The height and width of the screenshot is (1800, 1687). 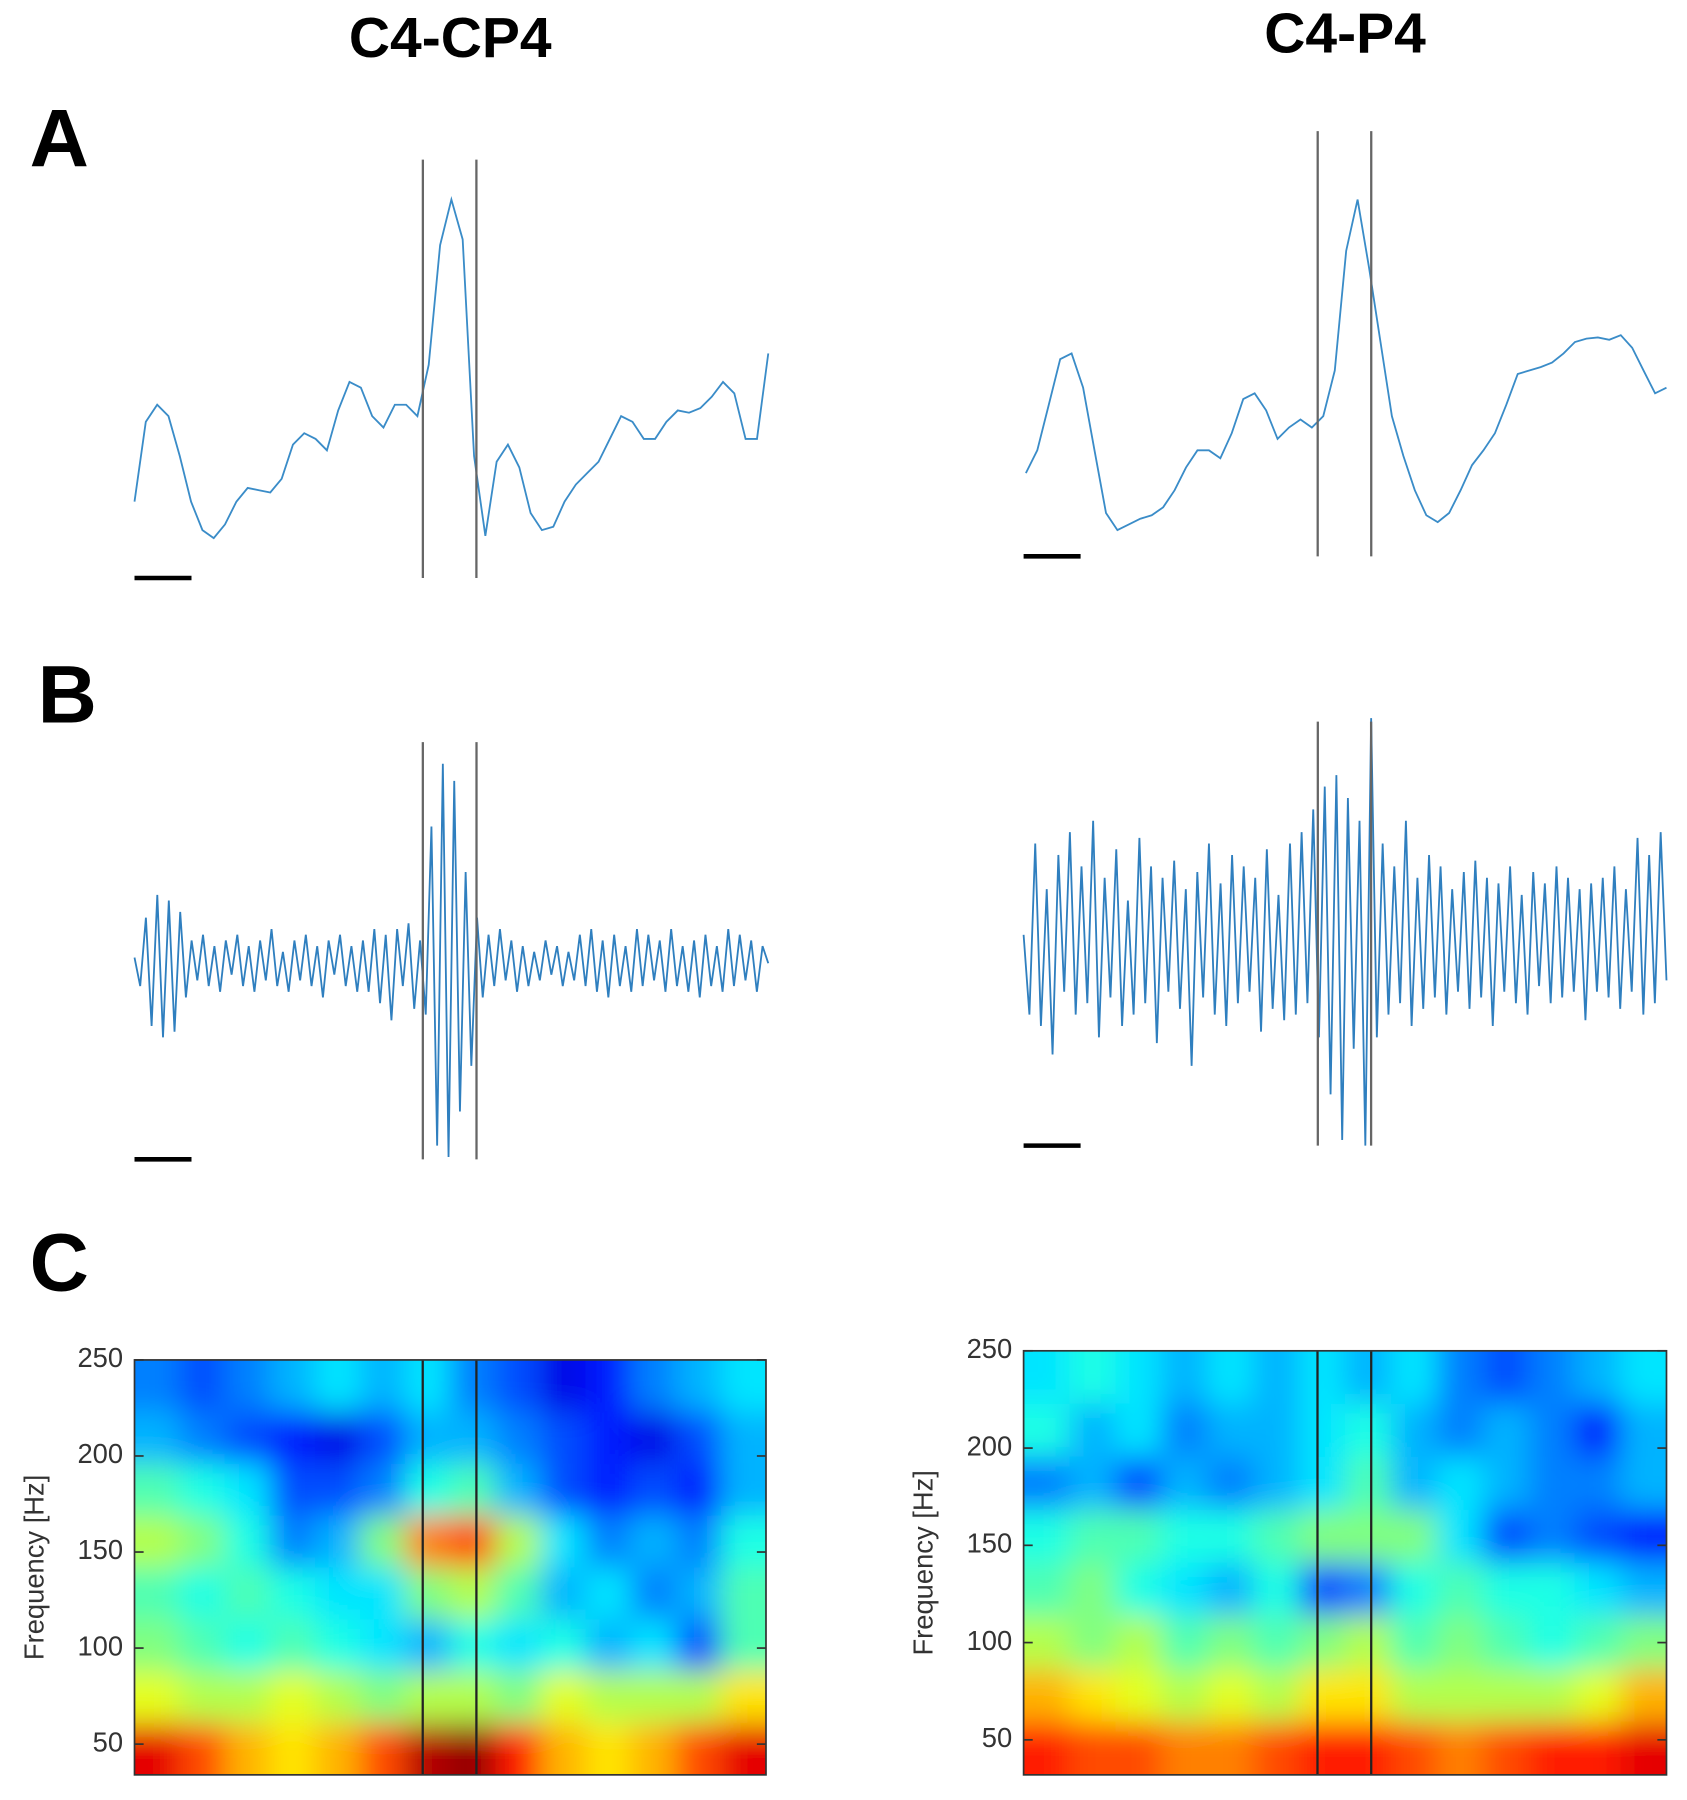 What do you see at coordinates (450, 38) in the screenshot?
I see `column-title: C4-CP4` at bounding box center [450, 38].